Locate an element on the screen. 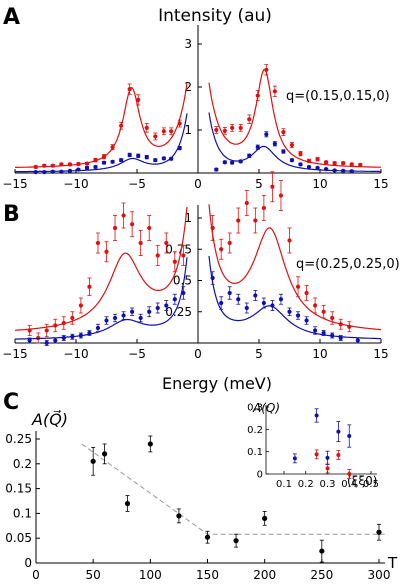  y-tick-label: 2 is located at coordinates (188, 87).